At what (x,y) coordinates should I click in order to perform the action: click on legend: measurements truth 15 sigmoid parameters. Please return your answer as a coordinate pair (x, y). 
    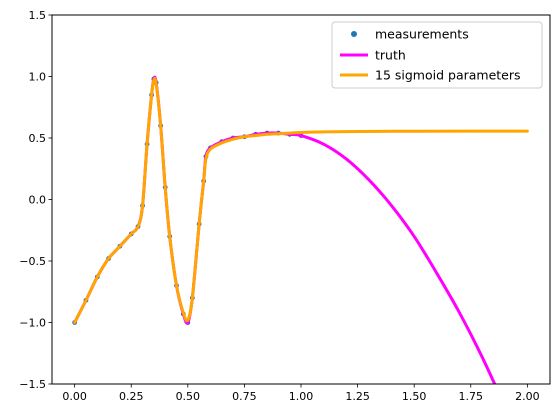
    Looking at the image, I should click on (437, 55).